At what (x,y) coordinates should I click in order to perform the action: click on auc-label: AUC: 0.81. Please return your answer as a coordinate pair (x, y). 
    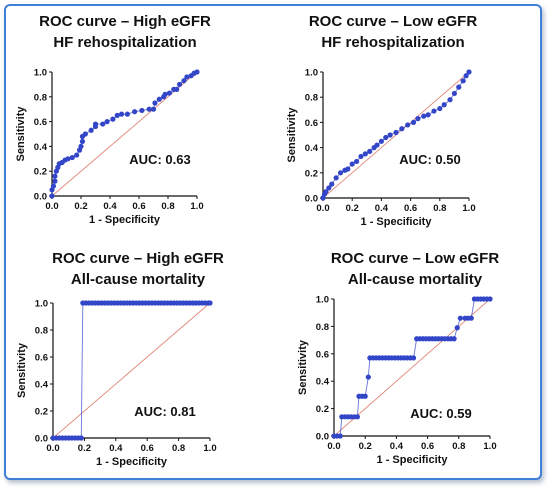
    Looking at the image, I should click on (164, 411).